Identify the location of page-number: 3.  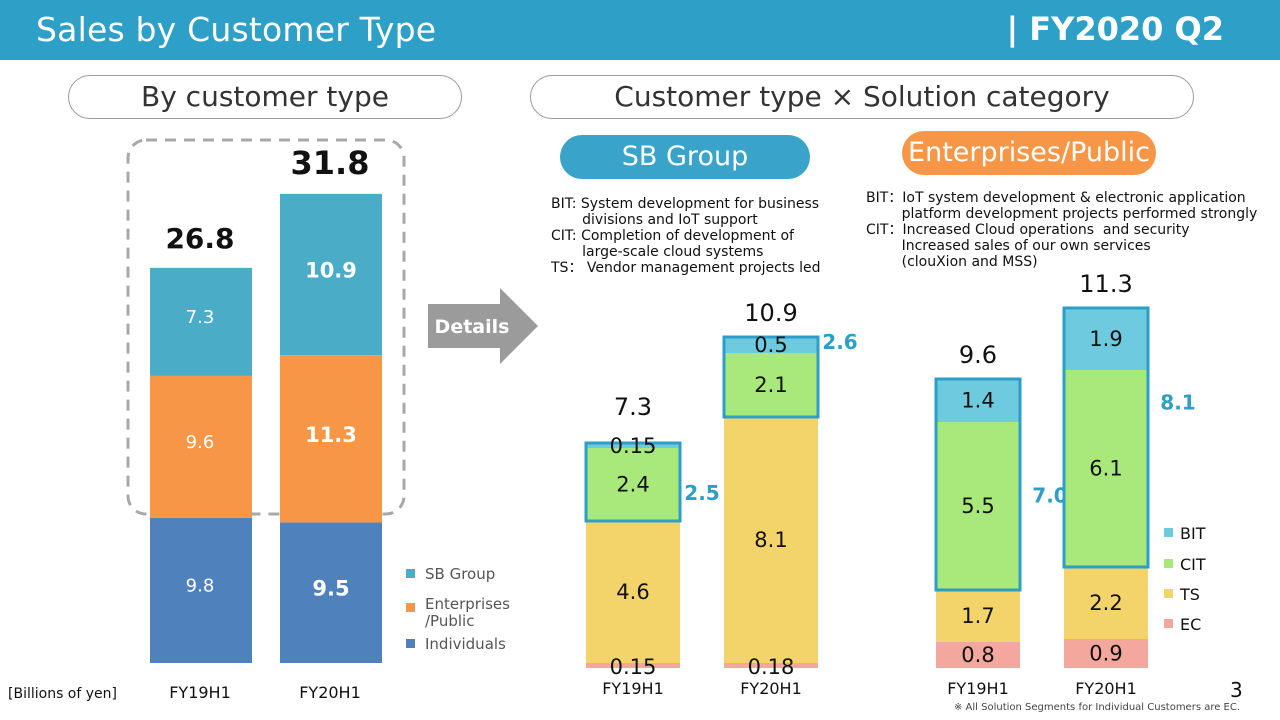
(1236, 690).